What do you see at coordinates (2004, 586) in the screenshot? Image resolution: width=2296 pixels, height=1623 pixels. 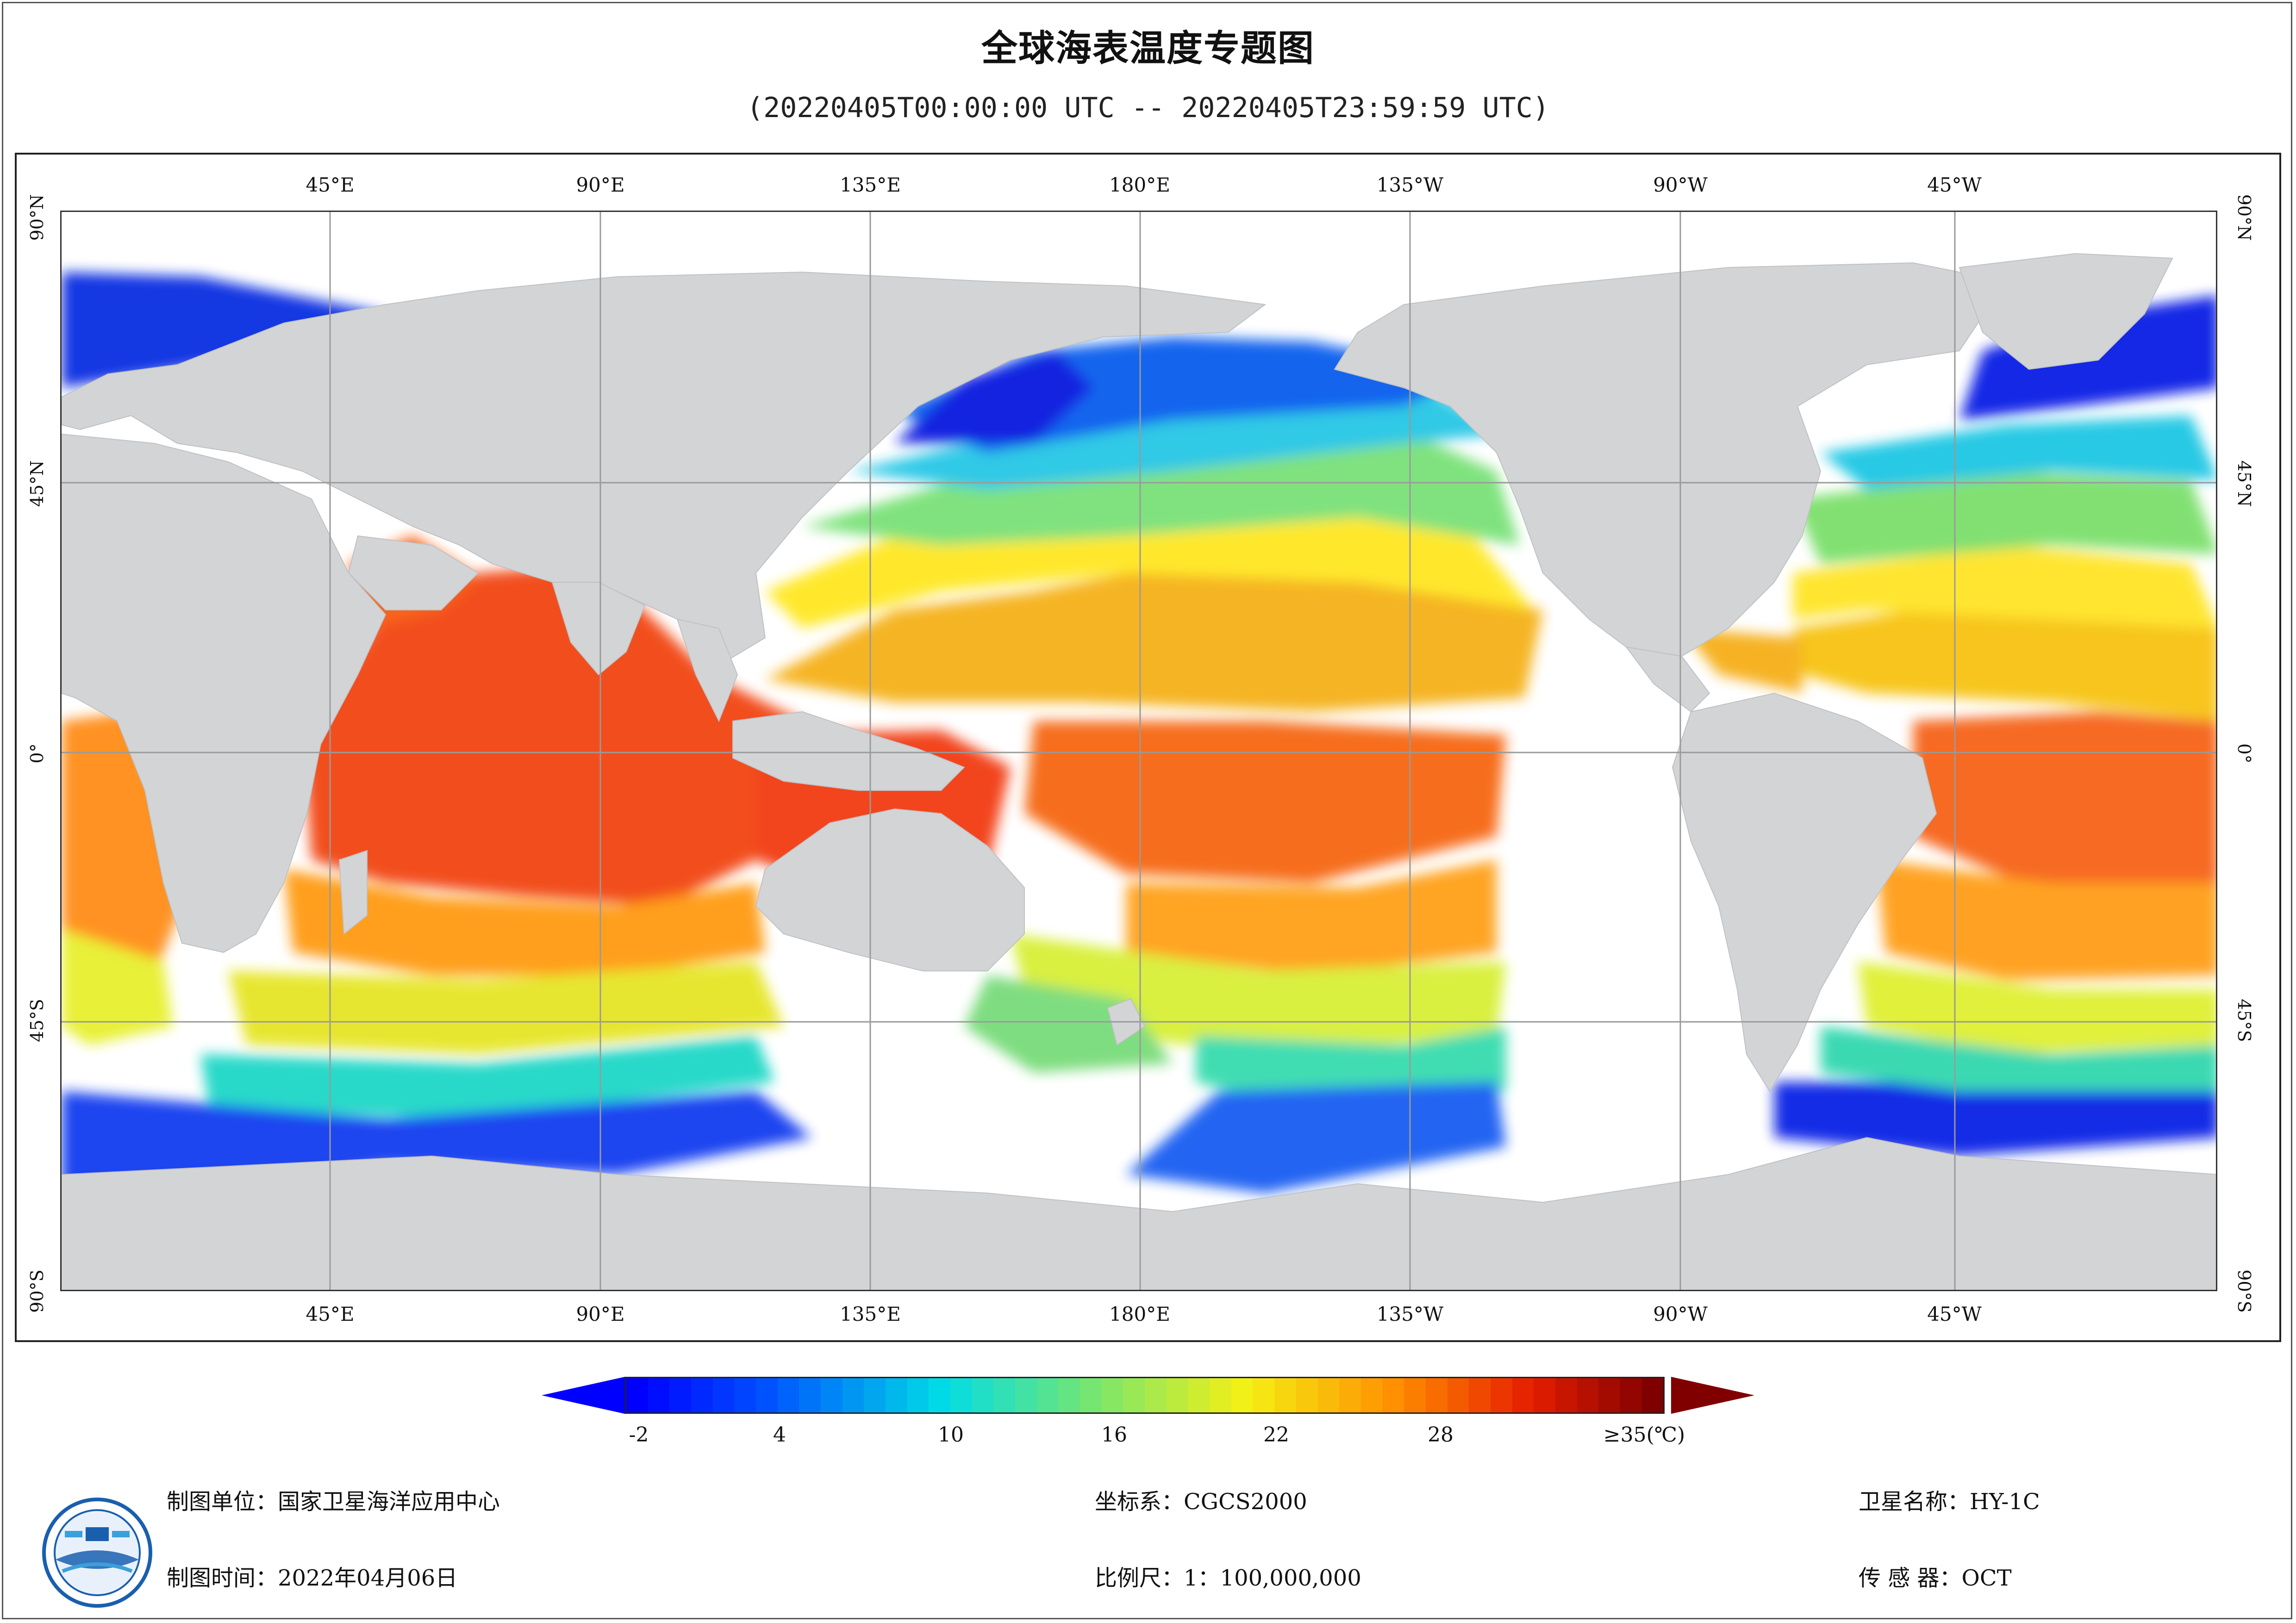 I see `sst-north-atlantic-yellow` at bounding box center [2004, 586].